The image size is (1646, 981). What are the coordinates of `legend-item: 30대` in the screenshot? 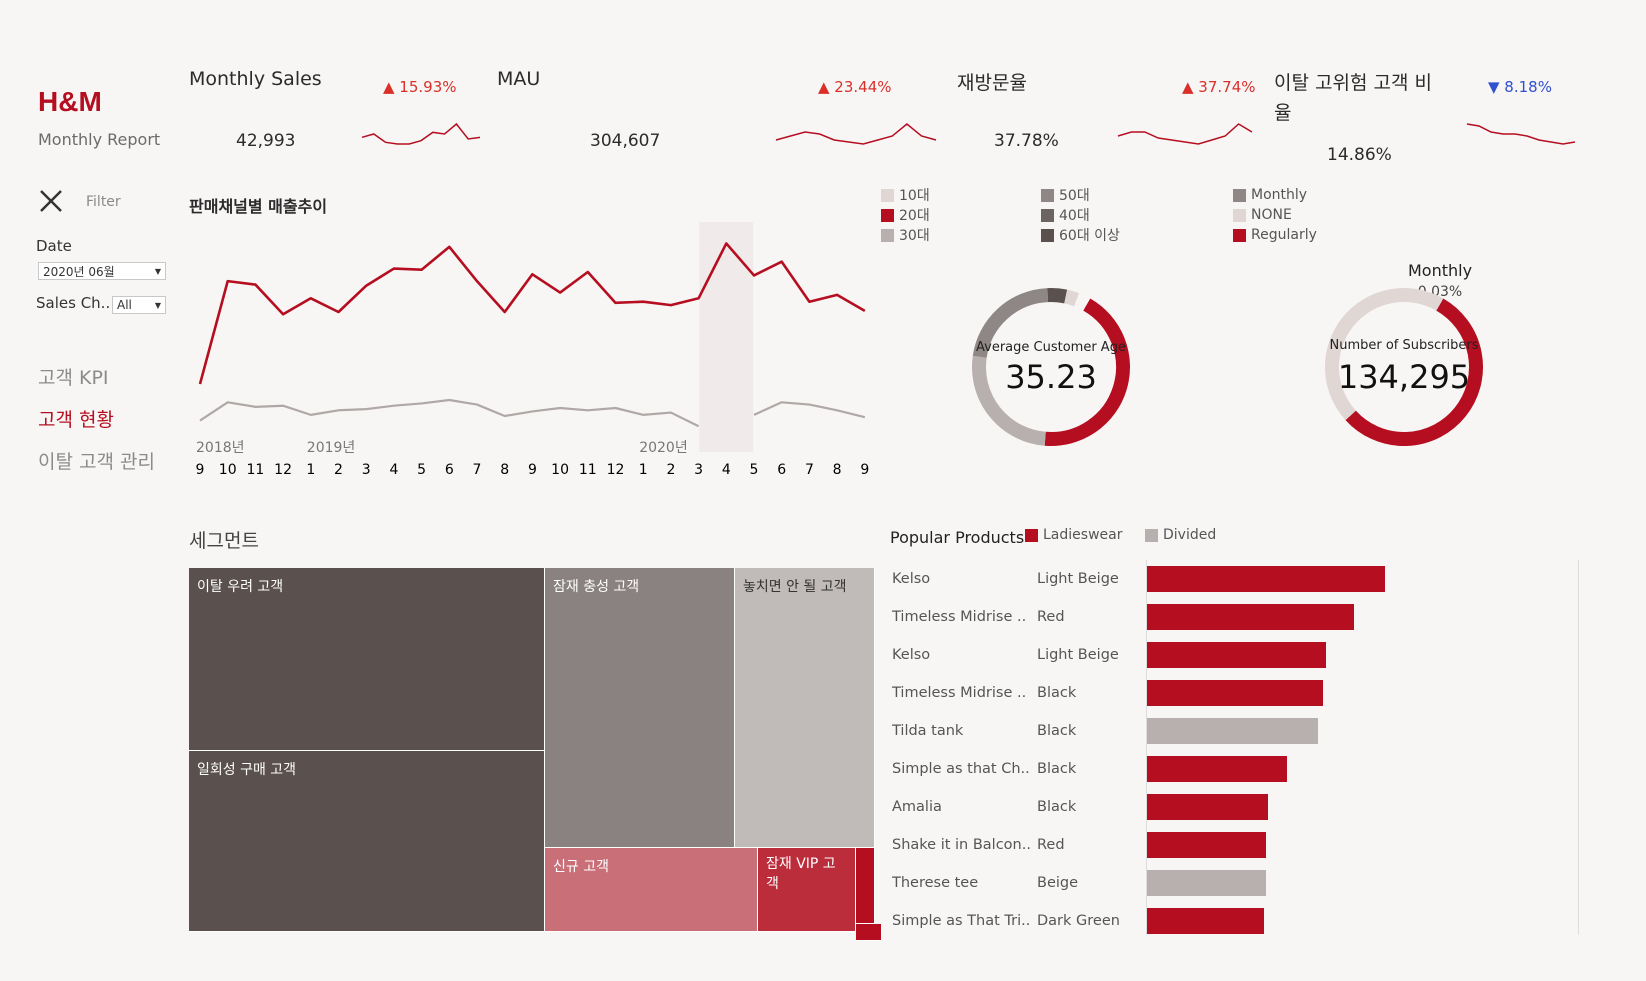 It's located at (905, 235).